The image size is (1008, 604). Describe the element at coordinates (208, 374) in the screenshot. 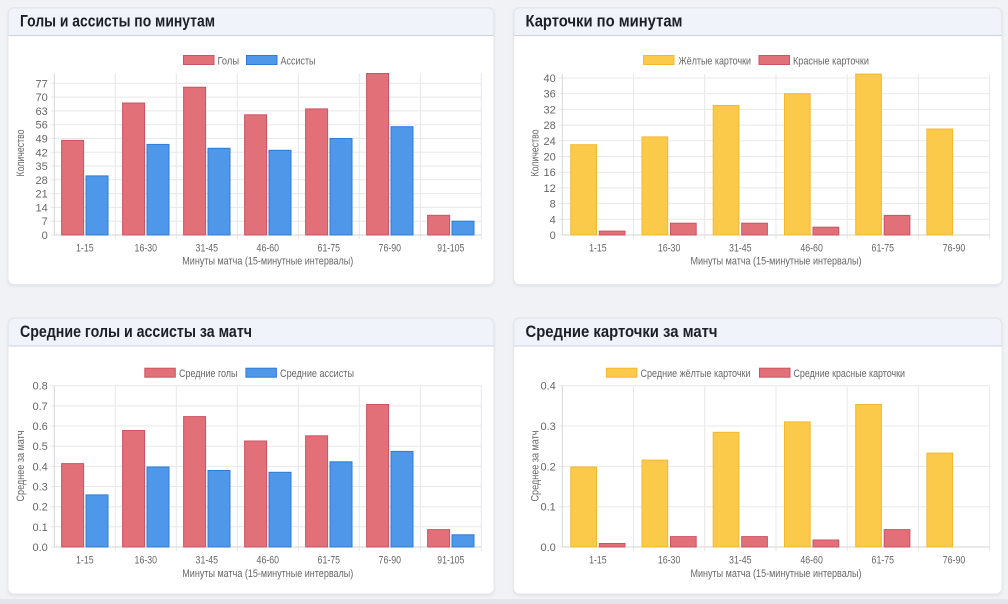

I see `svg-text: Средние голы` at that location.